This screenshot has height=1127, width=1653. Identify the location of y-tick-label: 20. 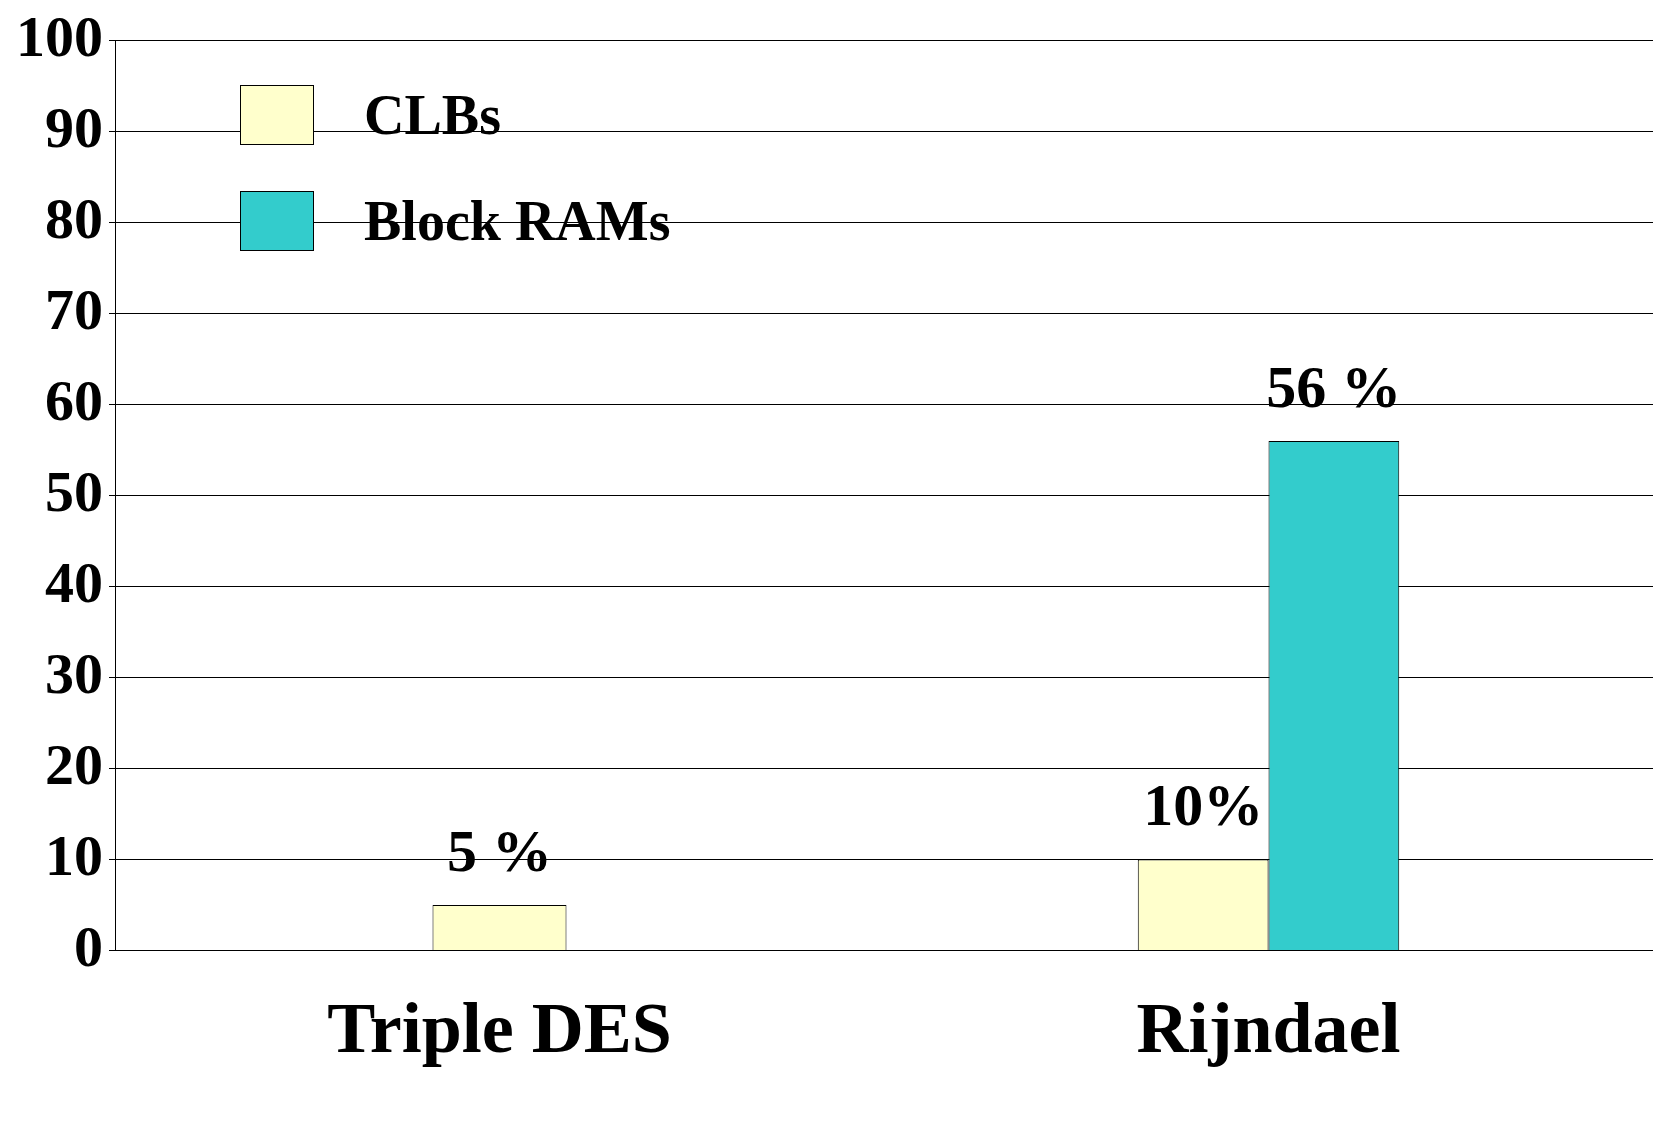
(74, 764).